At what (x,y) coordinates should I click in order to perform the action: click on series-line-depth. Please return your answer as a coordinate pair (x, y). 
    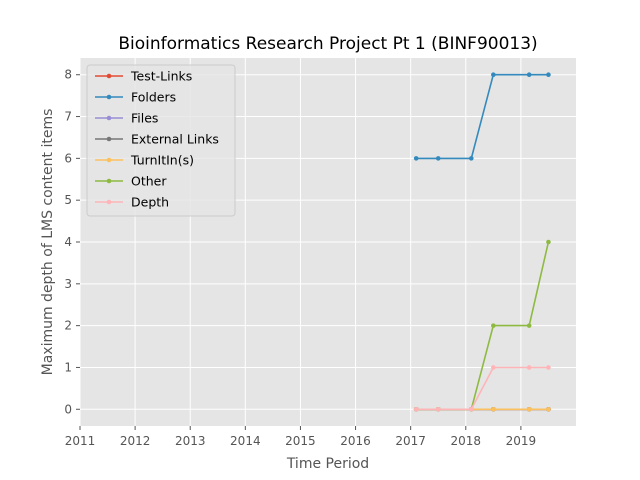
    Looking at the image, I should click on (482, 388).